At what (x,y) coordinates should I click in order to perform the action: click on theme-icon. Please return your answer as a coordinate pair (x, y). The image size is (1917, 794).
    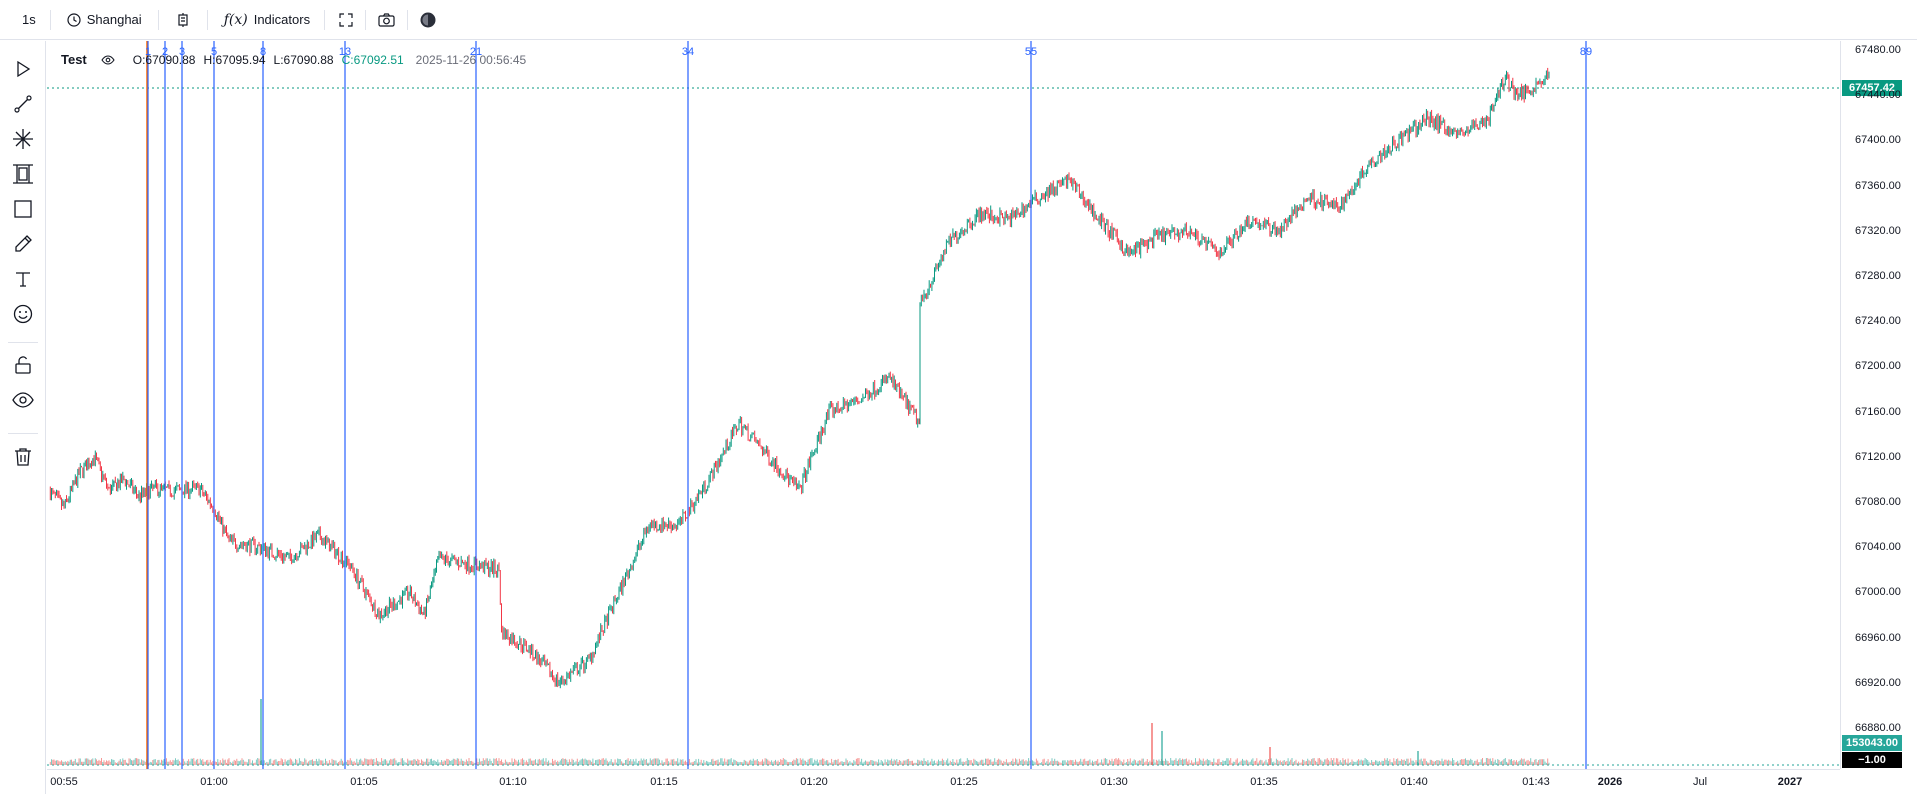
    Looking at the image, I should click on (428, 20).